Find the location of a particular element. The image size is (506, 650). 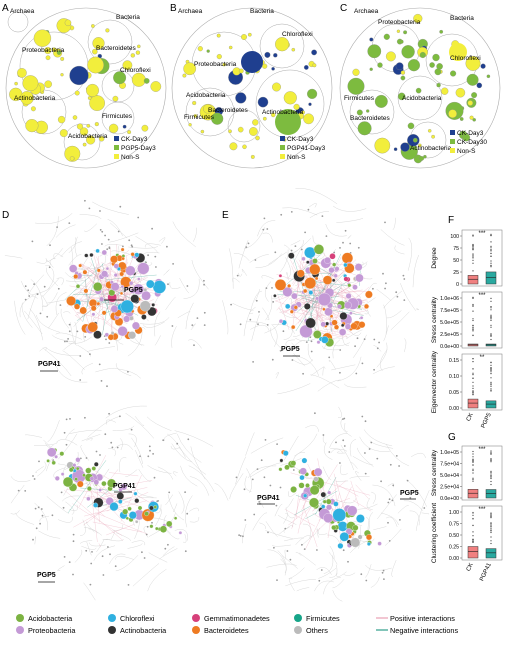

panel-label-a: A is located at coordinates (5, 8).